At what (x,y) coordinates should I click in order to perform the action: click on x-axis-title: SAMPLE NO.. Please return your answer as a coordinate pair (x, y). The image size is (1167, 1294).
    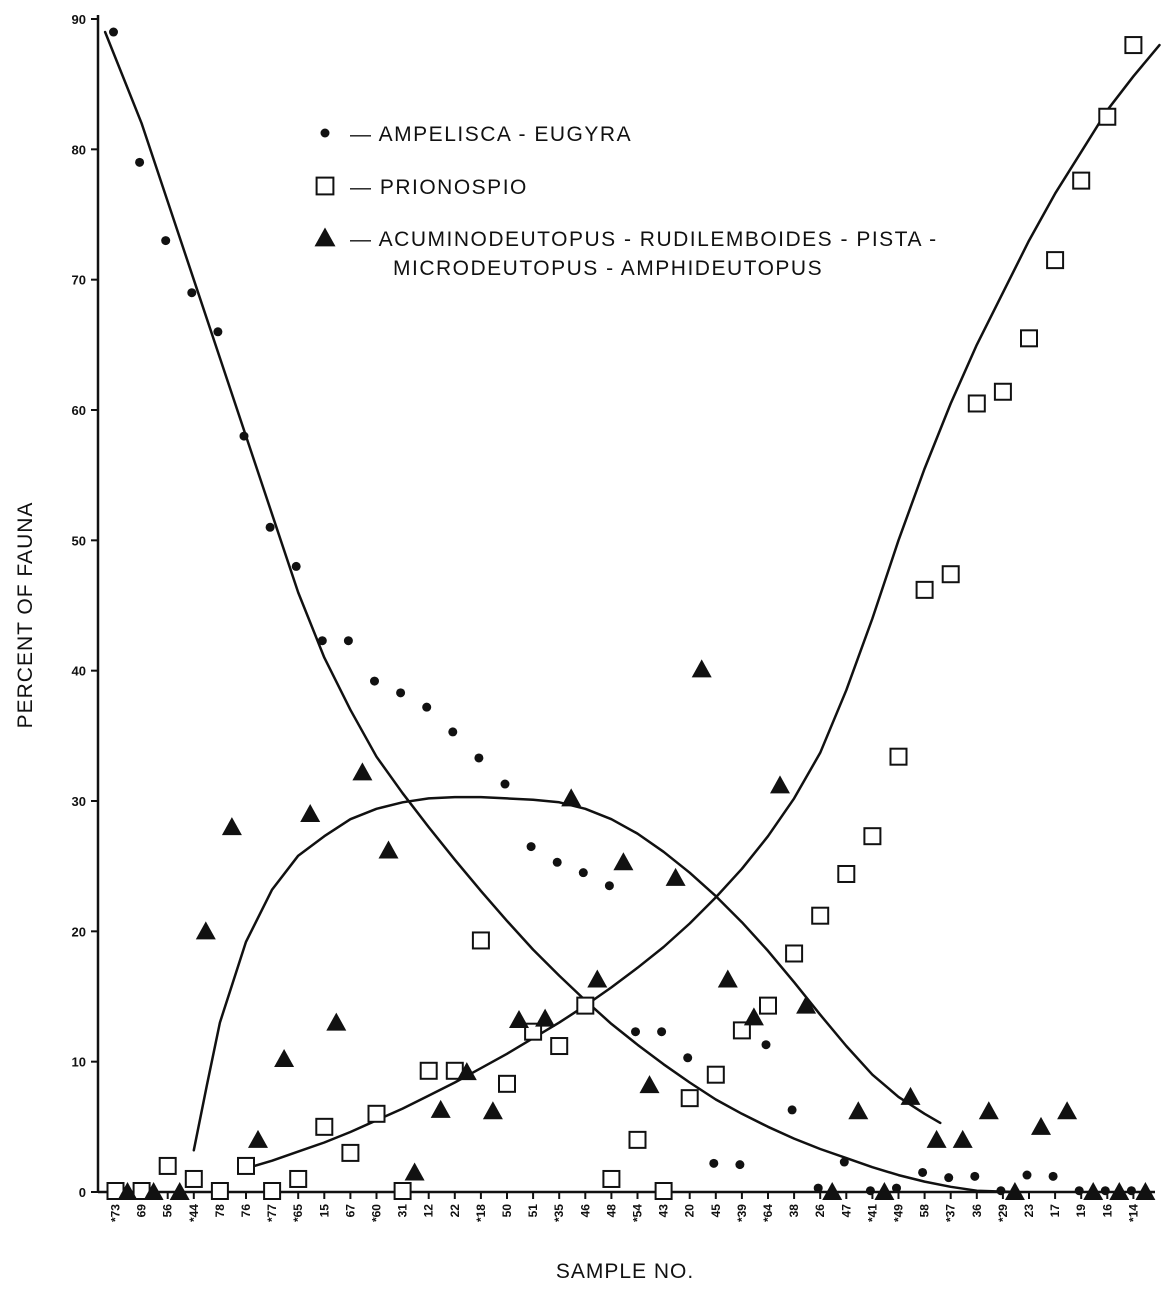
    Looking at the image, I should click on (625, 1271).